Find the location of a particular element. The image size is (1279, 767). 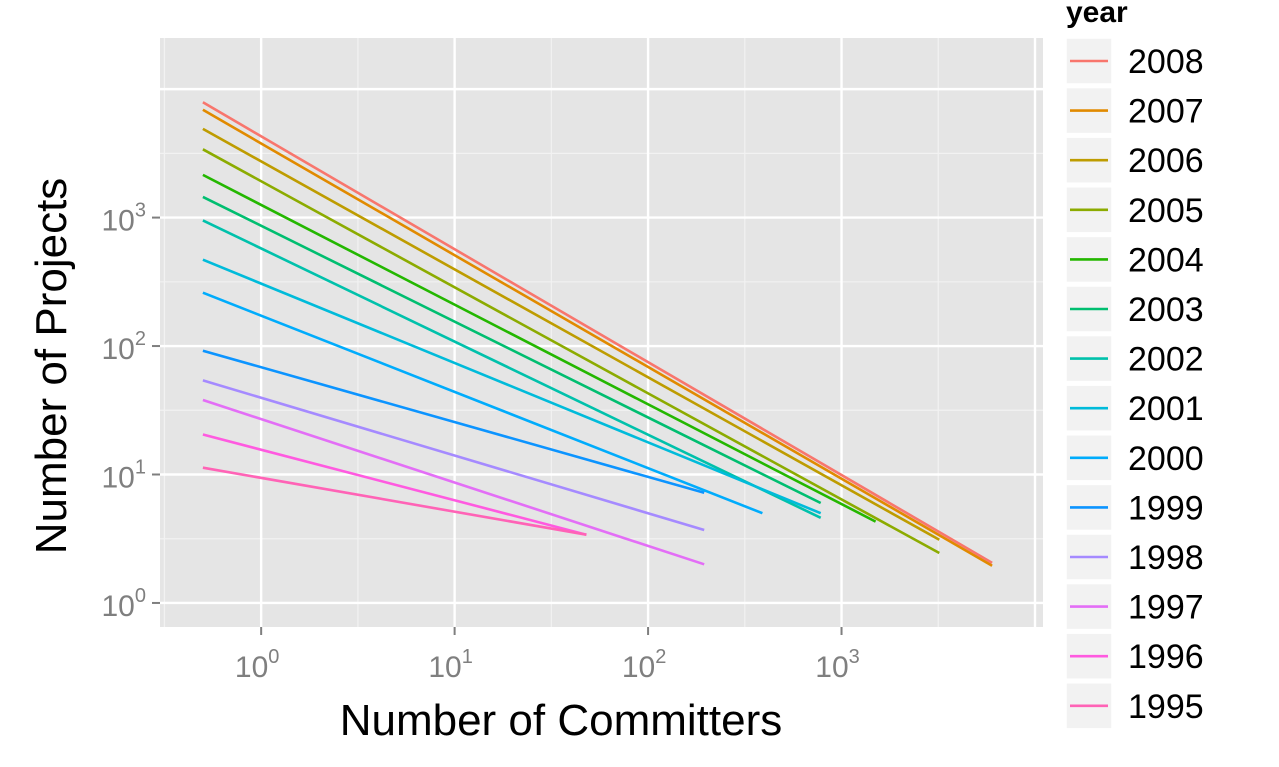

legend-label-1999: 1999 is located at coordinates (1166, 508).